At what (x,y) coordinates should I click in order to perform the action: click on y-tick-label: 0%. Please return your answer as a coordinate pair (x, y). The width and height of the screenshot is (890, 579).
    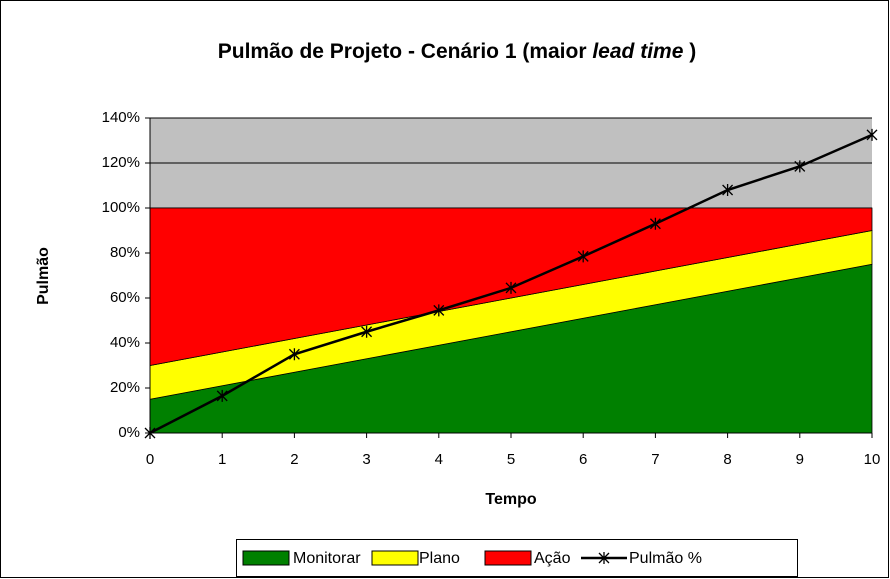
    Looking at the image, I should click on (129, 432).